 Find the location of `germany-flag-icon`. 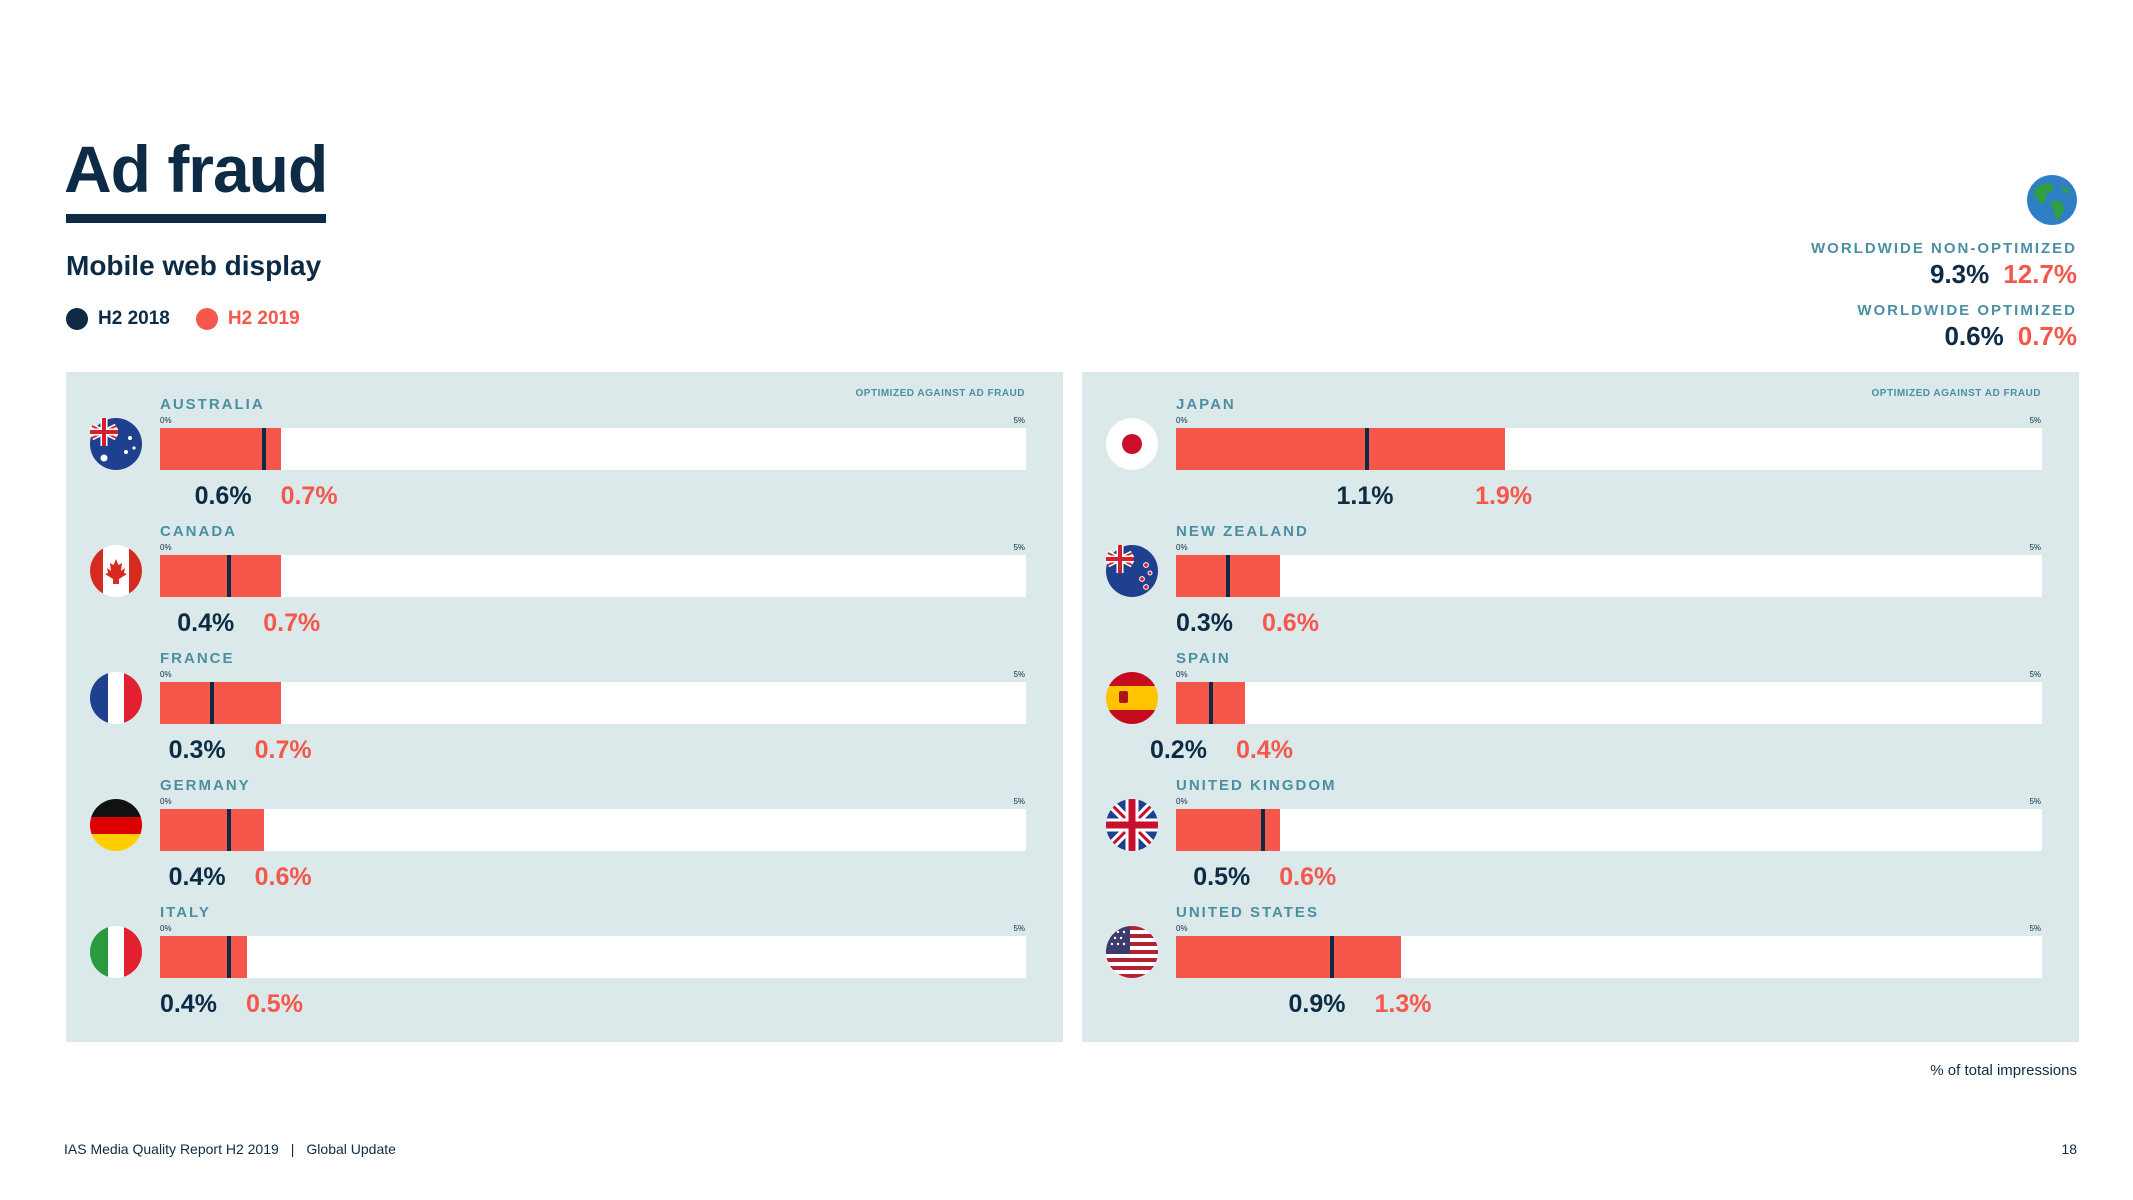

germany-flag-icon is located at coordinates (116, 825).